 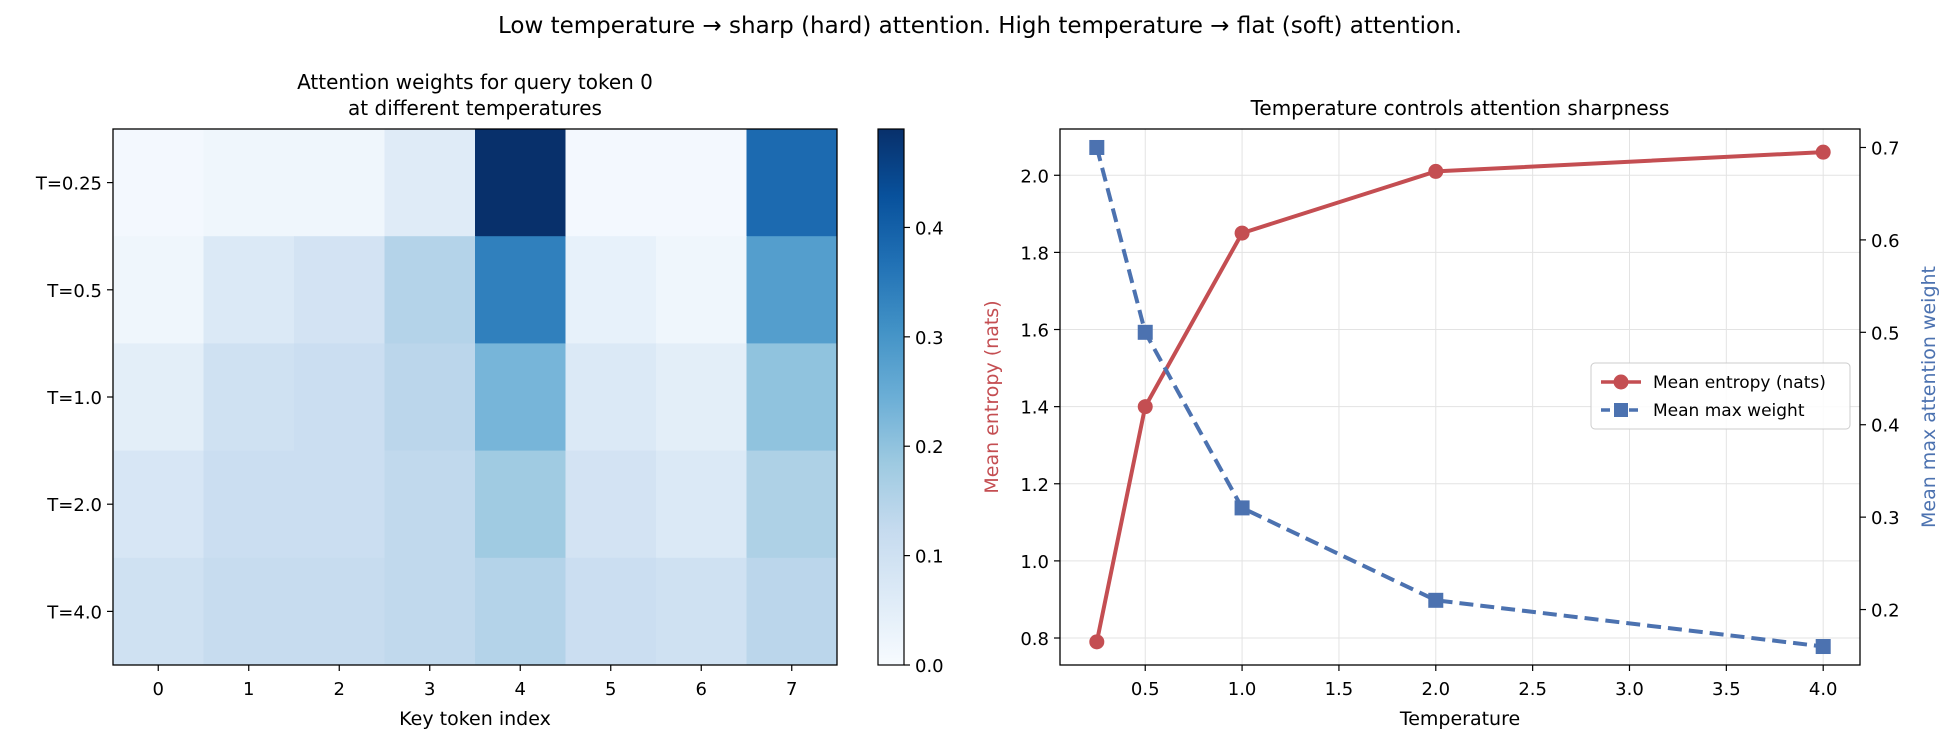 What do you see at coordinates (1880, 380) in the screenshot?
I see `line-chart-right-ticks: 0.2 0.3 0.4 0.5 0.6 0.7` at bounding box center [1880, 380].